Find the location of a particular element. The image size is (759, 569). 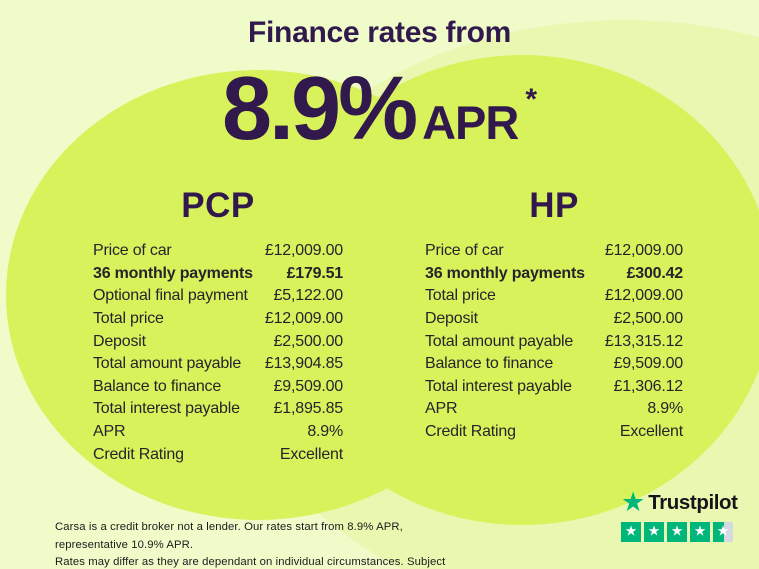

promo-title: Finance rates from is located at coordinates (379, 32).